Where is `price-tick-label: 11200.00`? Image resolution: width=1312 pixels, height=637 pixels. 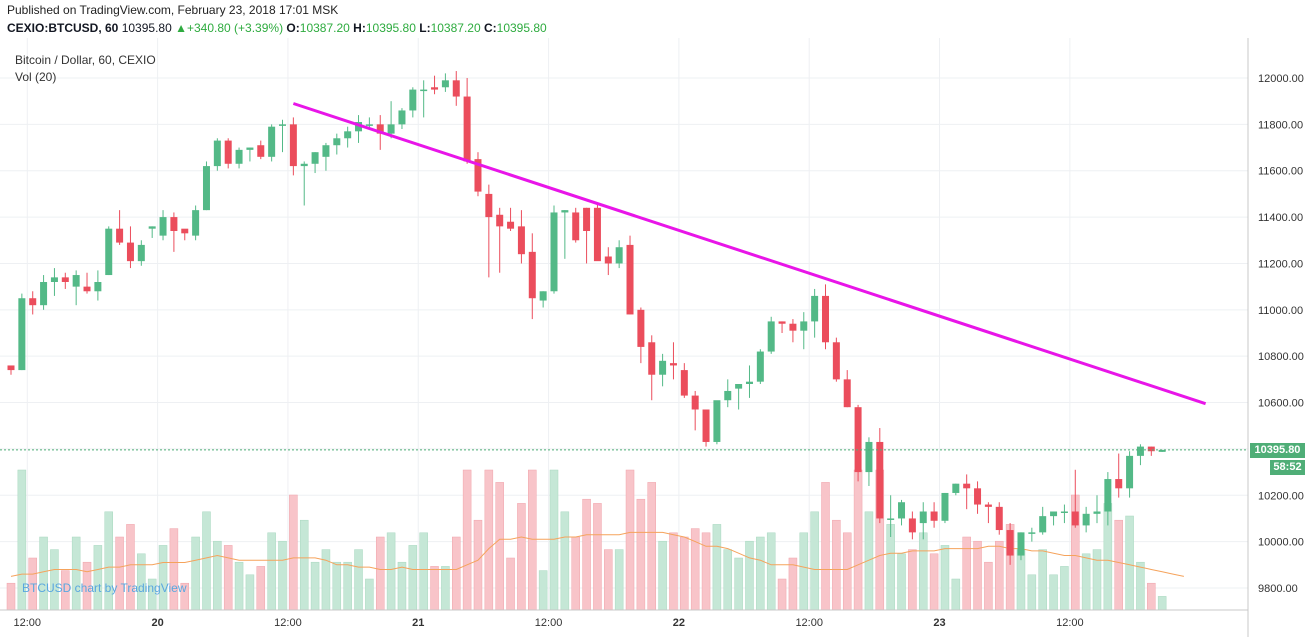 price-tick-label: 11200.00 is located at coordinates (1280, 264).